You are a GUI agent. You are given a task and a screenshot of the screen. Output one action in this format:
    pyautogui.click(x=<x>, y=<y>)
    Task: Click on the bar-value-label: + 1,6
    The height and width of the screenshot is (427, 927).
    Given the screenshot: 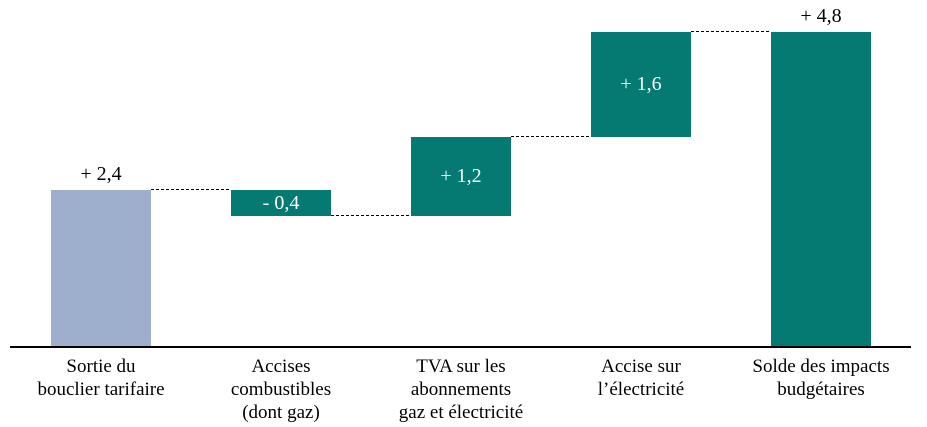 What is the action you would take?
    pyautogui.click(x=641, y=84)
    